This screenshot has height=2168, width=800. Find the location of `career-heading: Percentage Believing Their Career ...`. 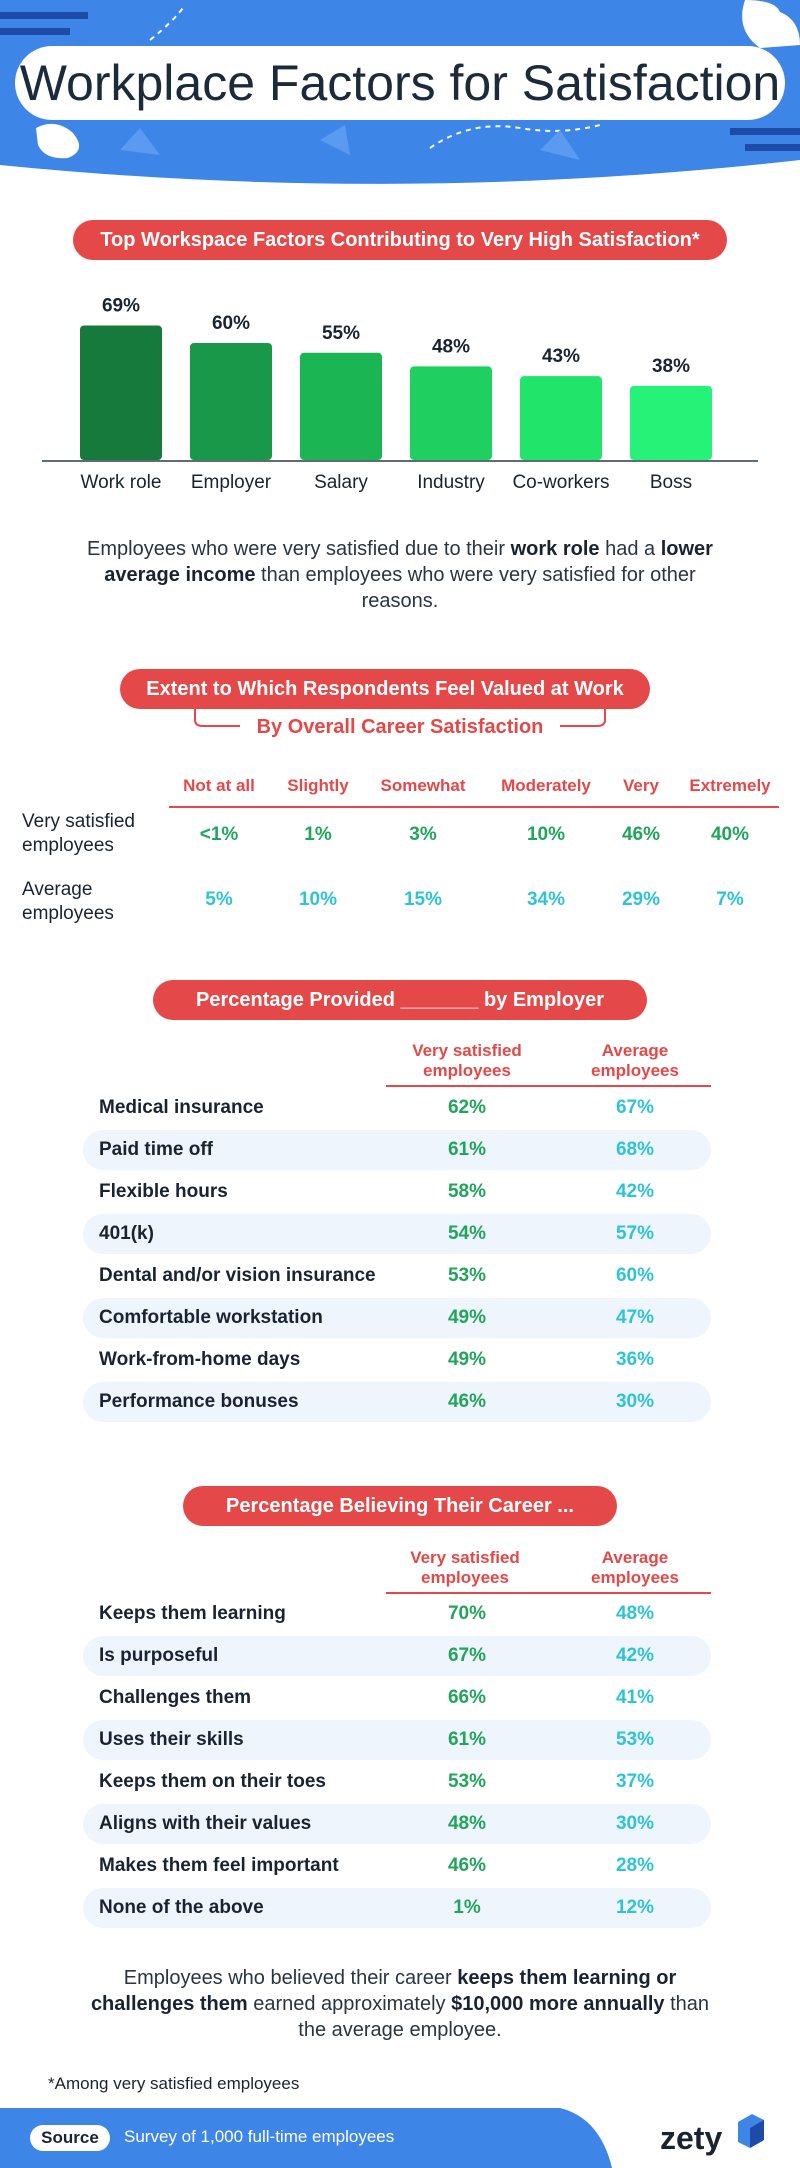

career-heading: Percentage Believing Their Career ... is located at coordinates (400, 1506).